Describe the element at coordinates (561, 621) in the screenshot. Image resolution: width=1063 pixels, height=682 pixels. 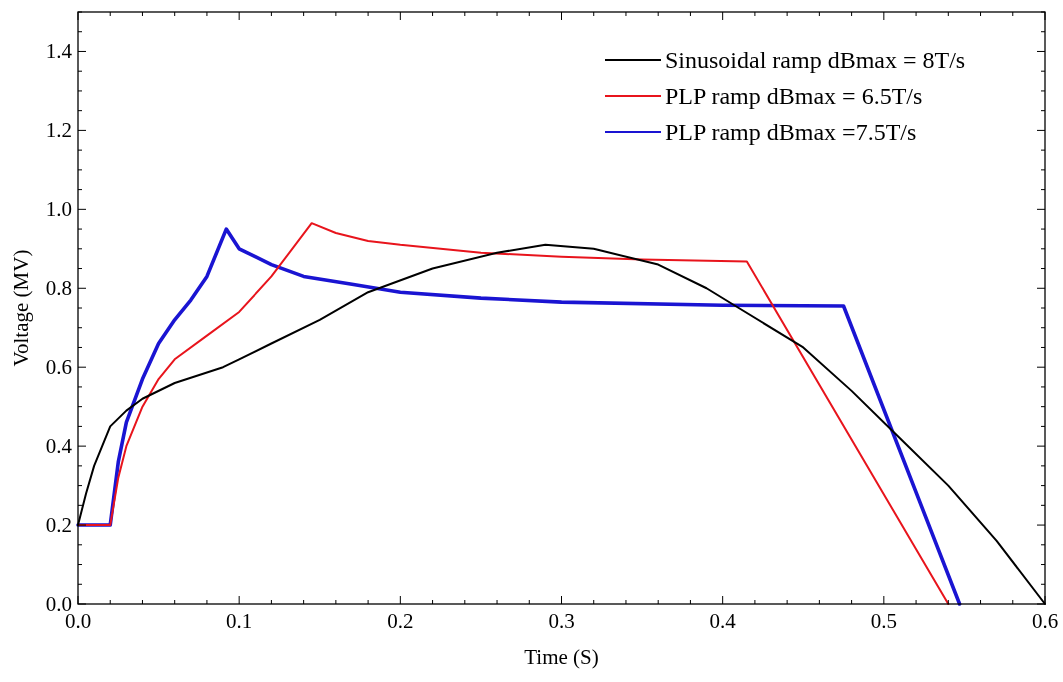
I see `x-tick-label: 0.3` at that location.